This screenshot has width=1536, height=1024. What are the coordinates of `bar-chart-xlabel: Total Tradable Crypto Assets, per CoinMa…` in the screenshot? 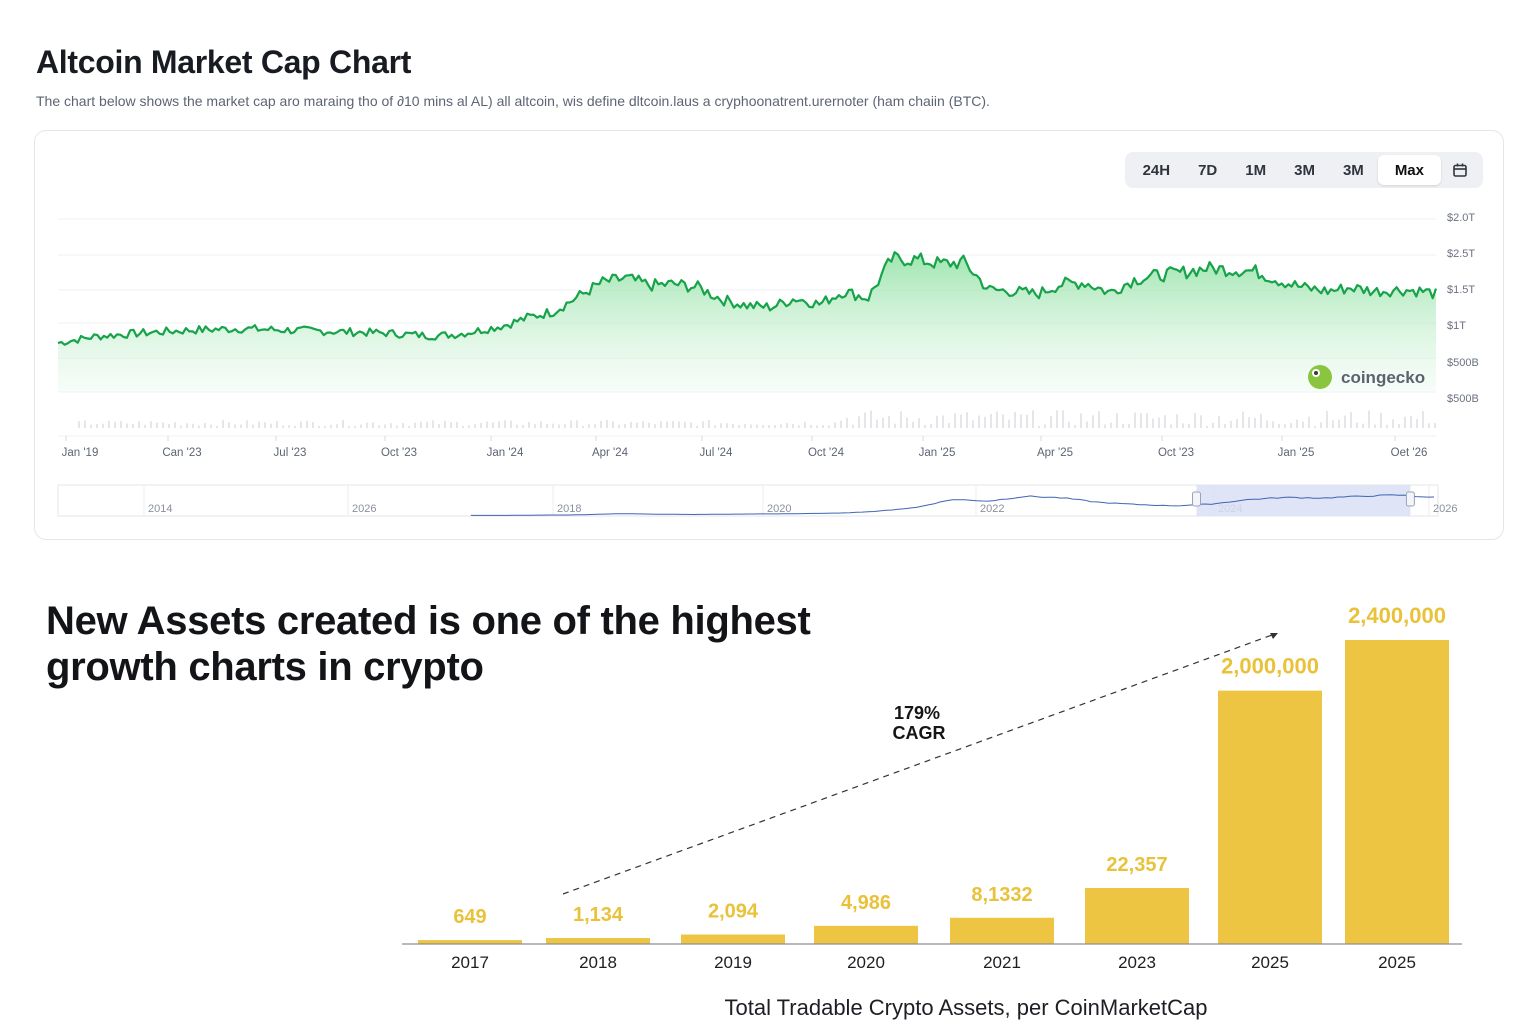 It's located at (965, 1007).